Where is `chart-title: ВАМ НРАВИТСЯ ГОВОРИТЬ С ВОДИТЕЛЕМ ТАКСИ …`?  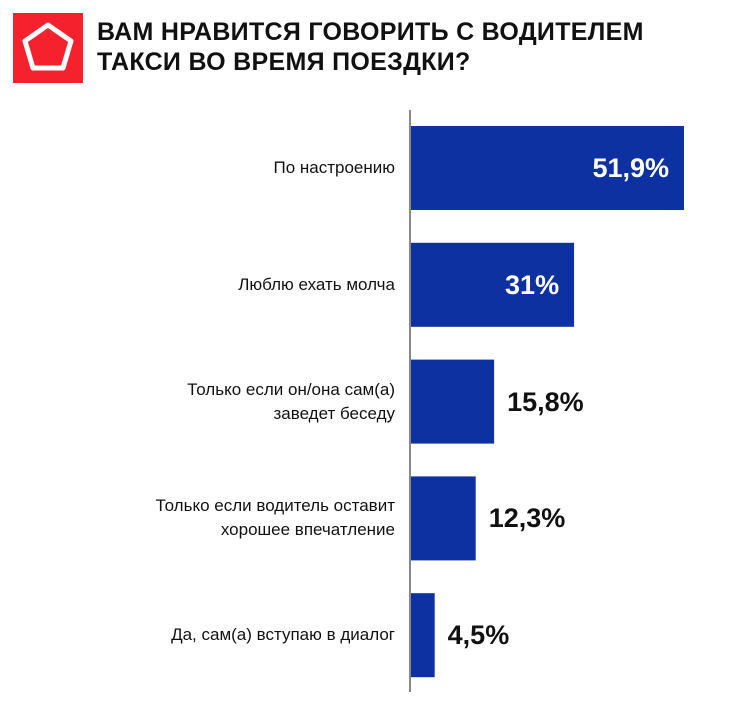
chart-title: ВАМ НРАВИТСЯ ГОВОРИТЬ С ВОДИТЕЛЕМ ТАКСИ … is located at coordinates (370, 47).